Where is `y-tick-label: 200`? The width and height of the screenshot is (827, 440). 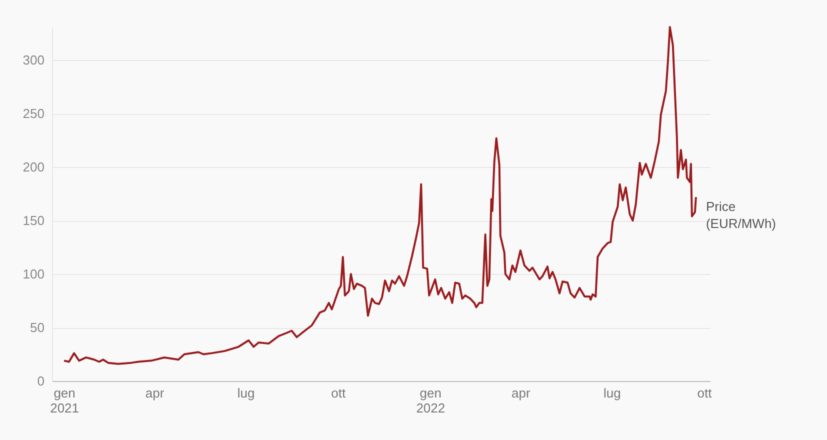 y-tick-label: 200 is located at coordinates (33, 167).